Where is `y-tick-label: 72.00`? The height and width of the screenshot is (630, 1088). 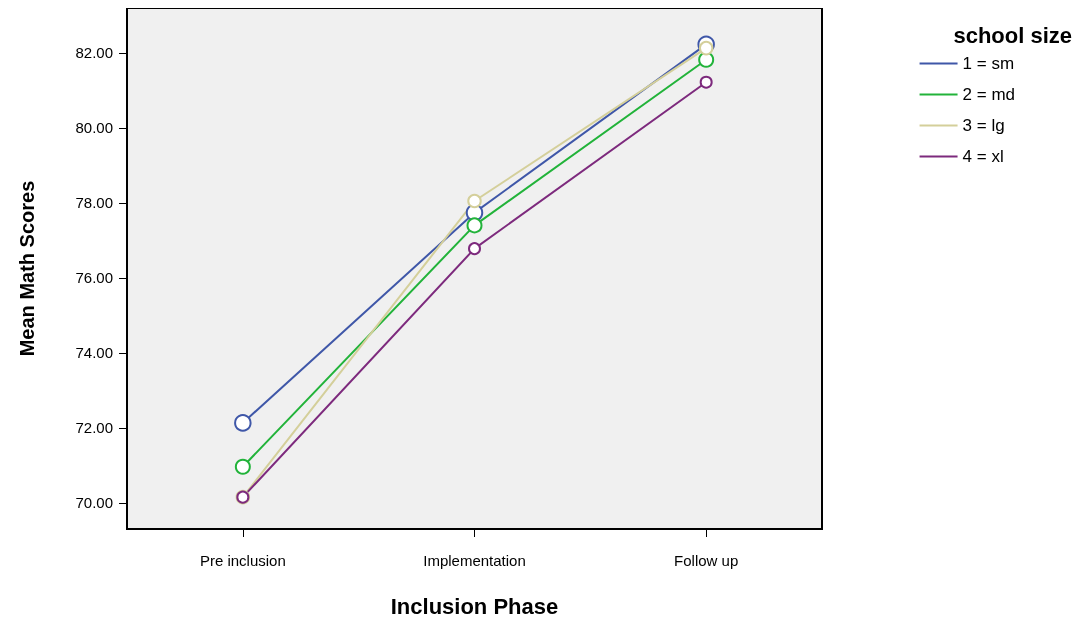
y-tick-label: 72.00 is located at coordinates (94, 428).